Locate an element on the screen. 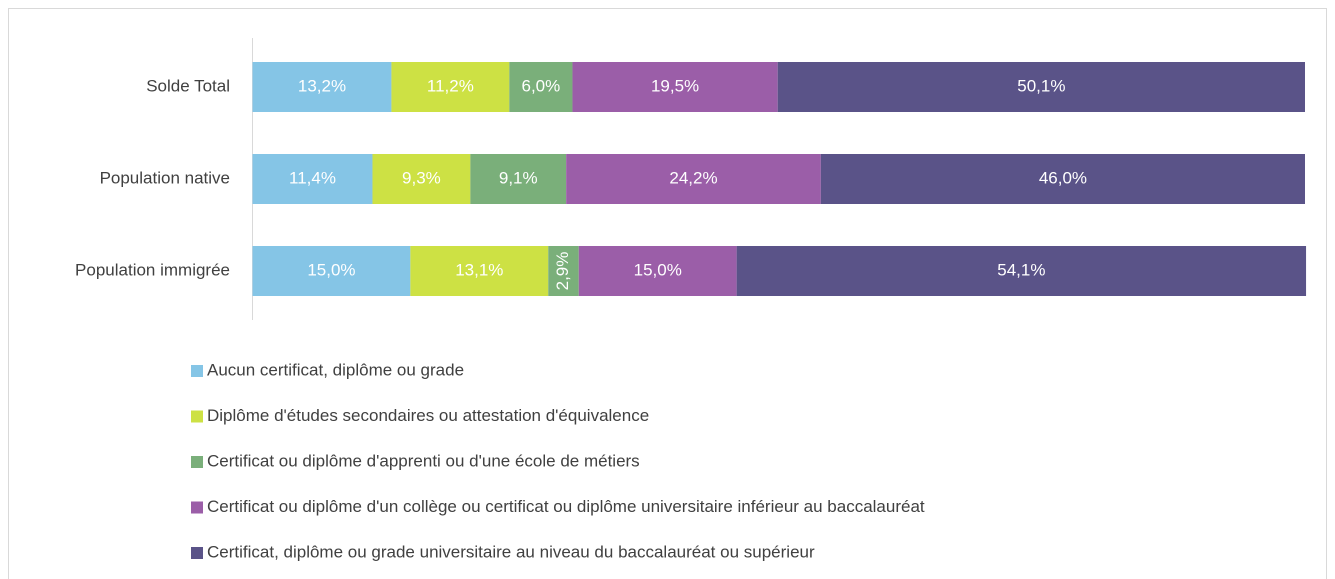 This screenshot has height=579, width=1335. data-label: 46,0% is located at coordinates (1063, 177).